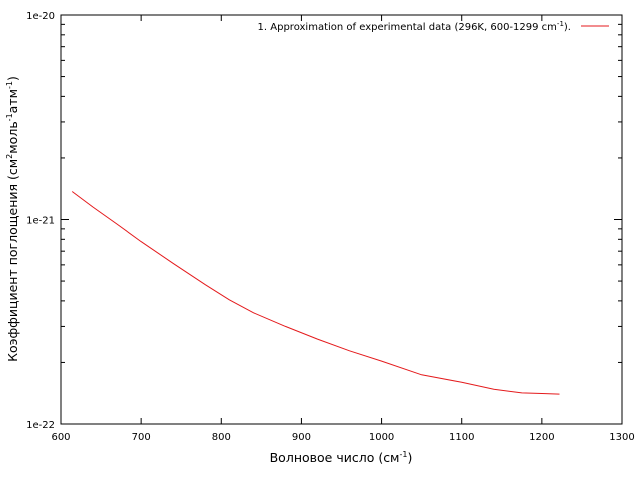 This screenshot has height=480, width=640. What do you see at coordinates (12, 78) in the screenshot?
I see `y-axis-label-part: )` at bounding box center [12, 78].